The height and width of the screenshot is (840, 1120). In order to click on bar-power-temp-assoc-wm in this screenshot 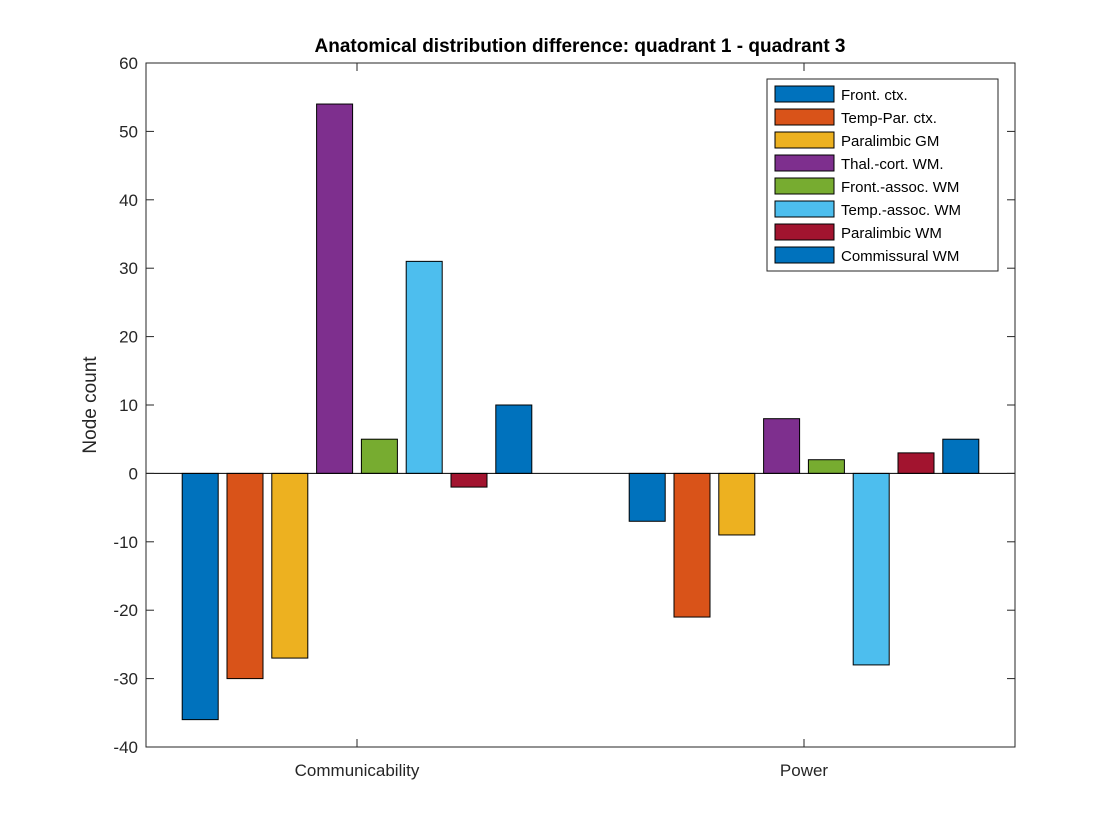, I will do `click(871, 569)`.